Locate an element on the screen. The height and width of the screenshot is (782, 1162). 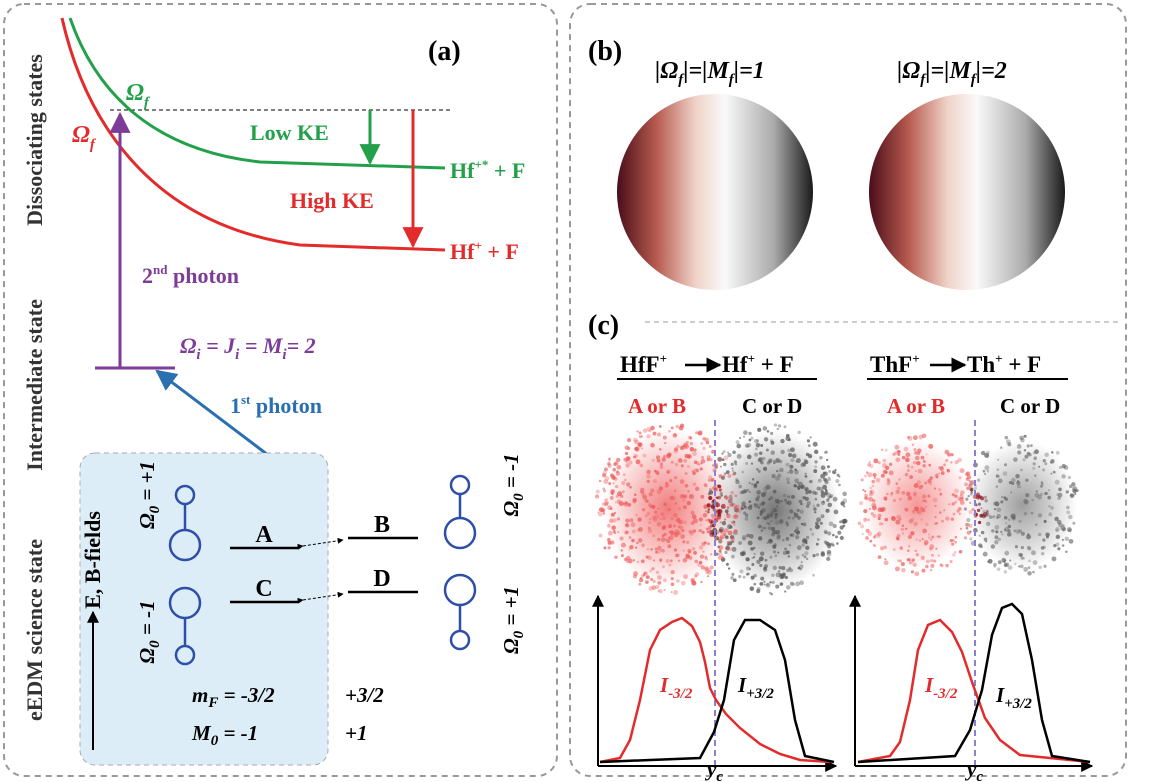
product: Hf+* + F is located at coordinates (487, 170).